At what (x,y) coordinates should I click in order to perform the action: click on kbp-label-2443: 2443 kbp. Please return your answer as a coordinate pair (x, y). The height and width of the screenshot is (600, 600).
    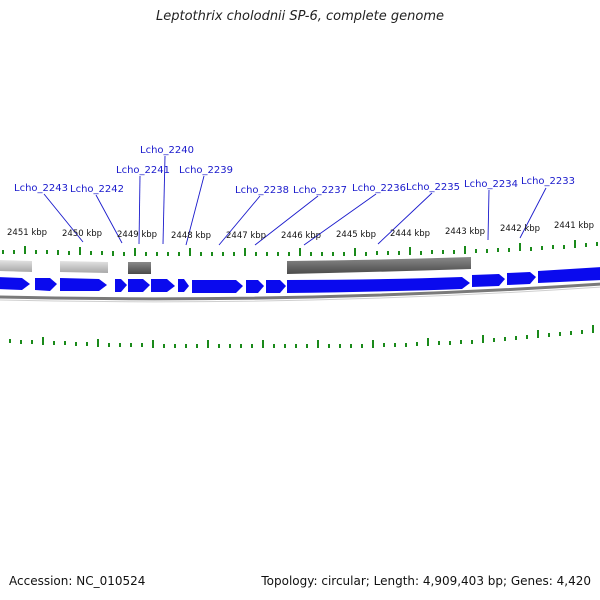
    Looking at the image, I should click on (465, 232).